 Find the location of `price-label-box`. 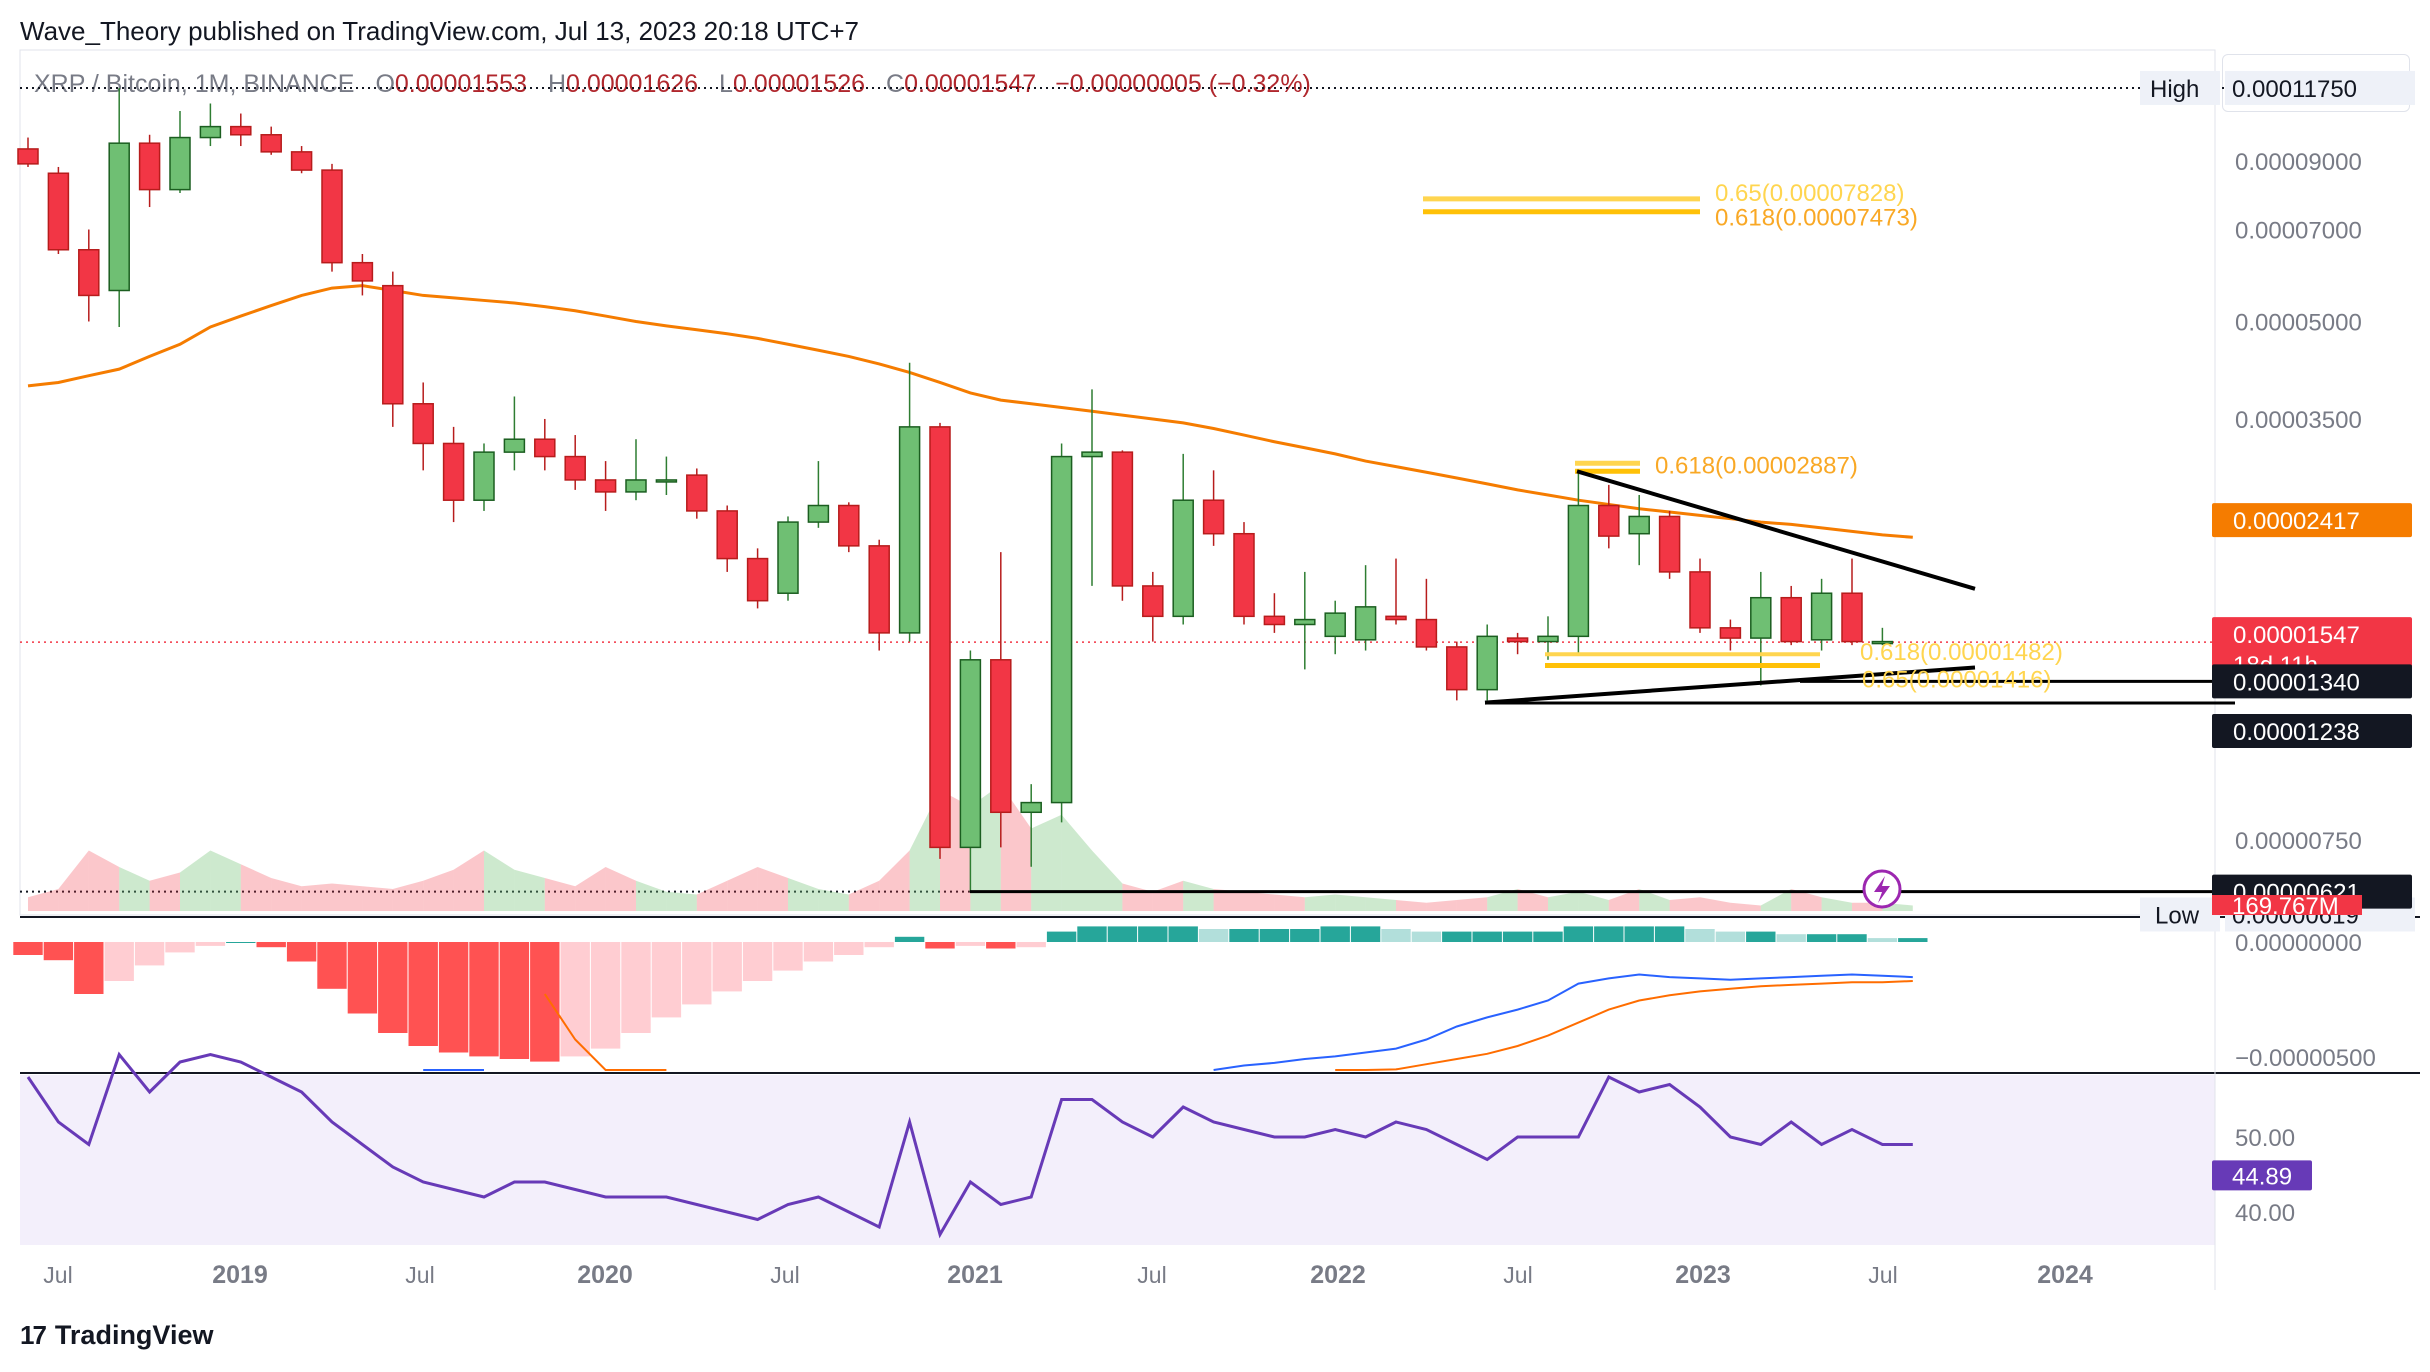

price-label-box is located at coordinates (2312, 520).